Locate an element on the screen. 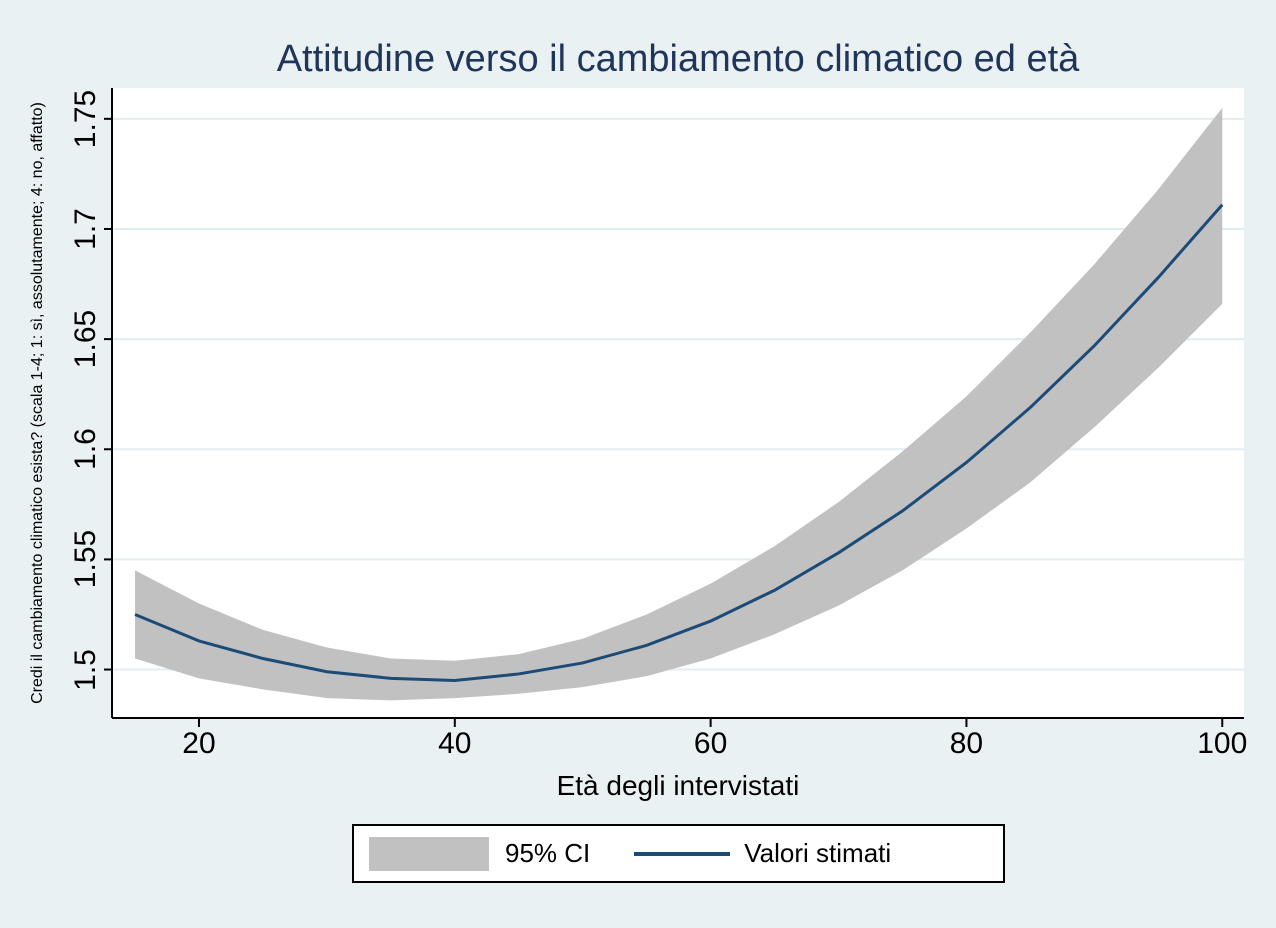 Image resolution: width=1276 pixels, height=928 pixels. x-tick-label: 100 is located at coordinates (1222, 743).